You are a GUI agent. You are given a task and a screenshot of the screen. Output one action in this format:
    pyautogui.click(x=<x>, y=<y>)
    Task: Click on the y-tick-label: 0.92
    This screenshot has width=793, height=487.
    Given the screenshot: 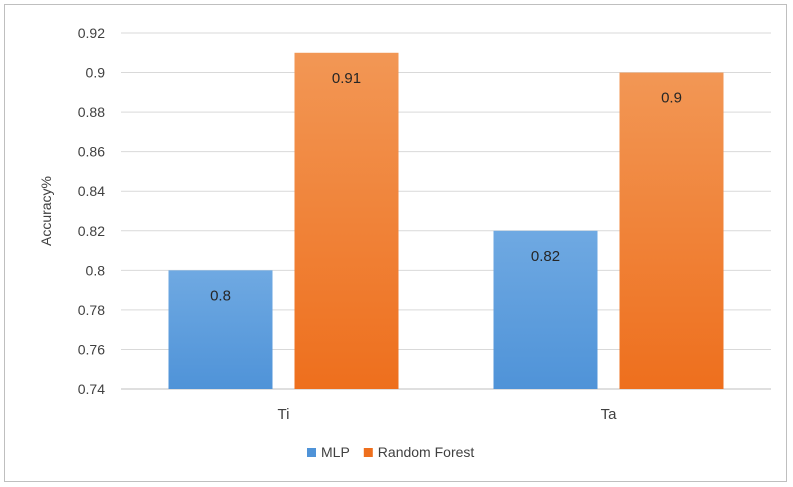 What is the action you would take?
    pyautogui.click(x=91, y=33)
    